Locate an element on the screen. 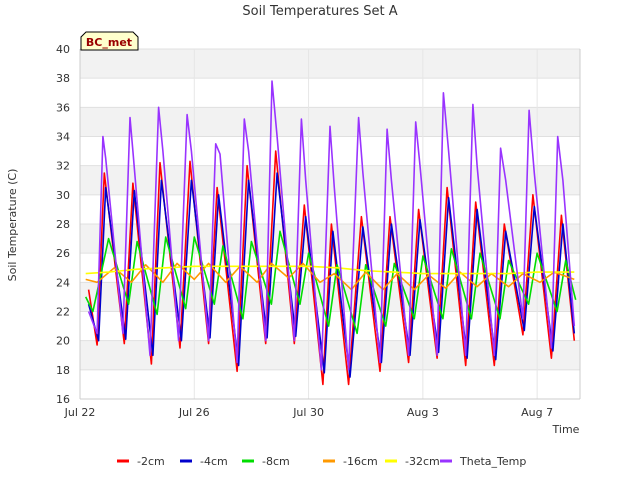 This screenshot has width=640, height=480. station-badge: BC_met is located at coordinates (109, 41).